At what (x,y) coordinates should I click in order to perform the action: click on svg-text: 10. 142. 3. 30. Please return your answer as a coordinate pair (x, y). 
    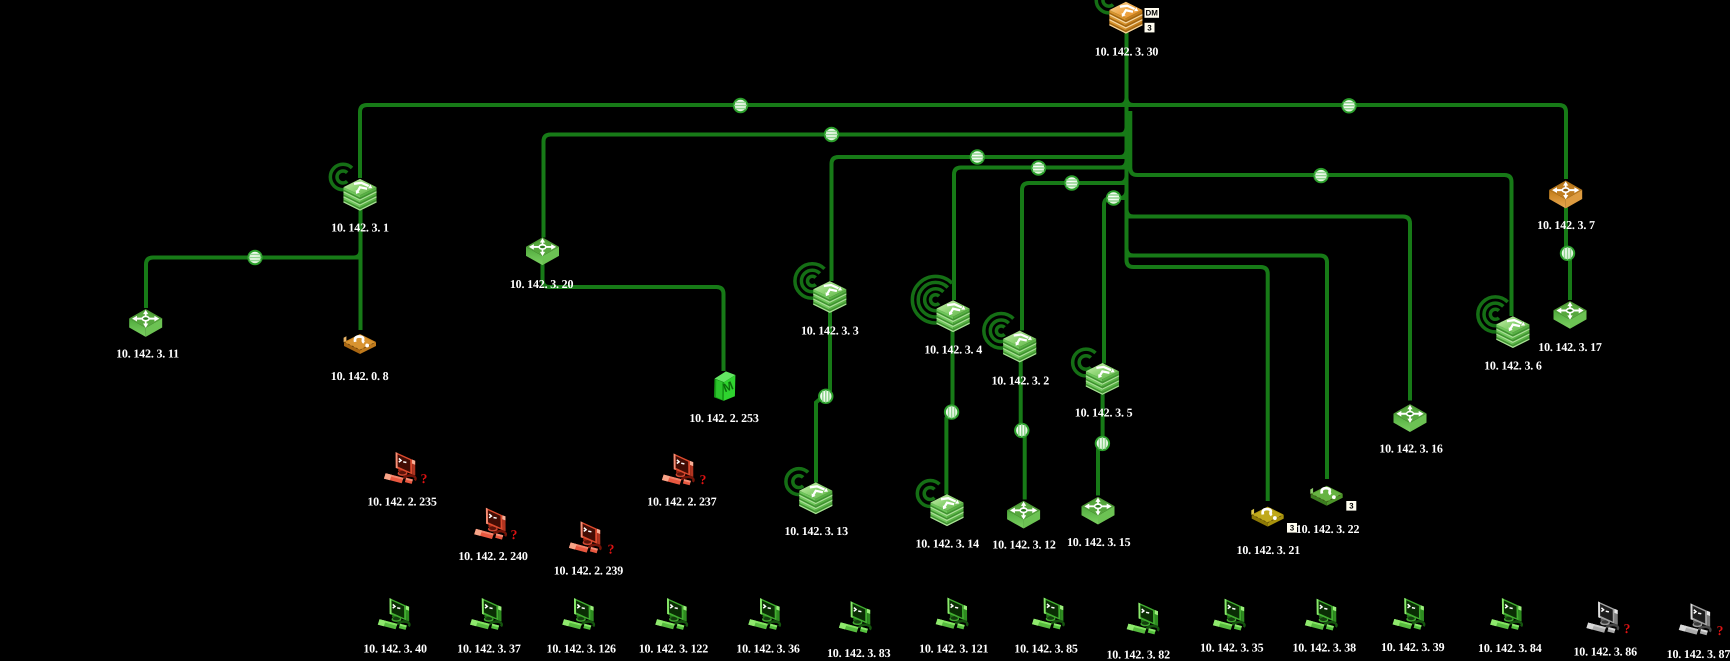
    Looking at the image, I should click on (1127, 51).